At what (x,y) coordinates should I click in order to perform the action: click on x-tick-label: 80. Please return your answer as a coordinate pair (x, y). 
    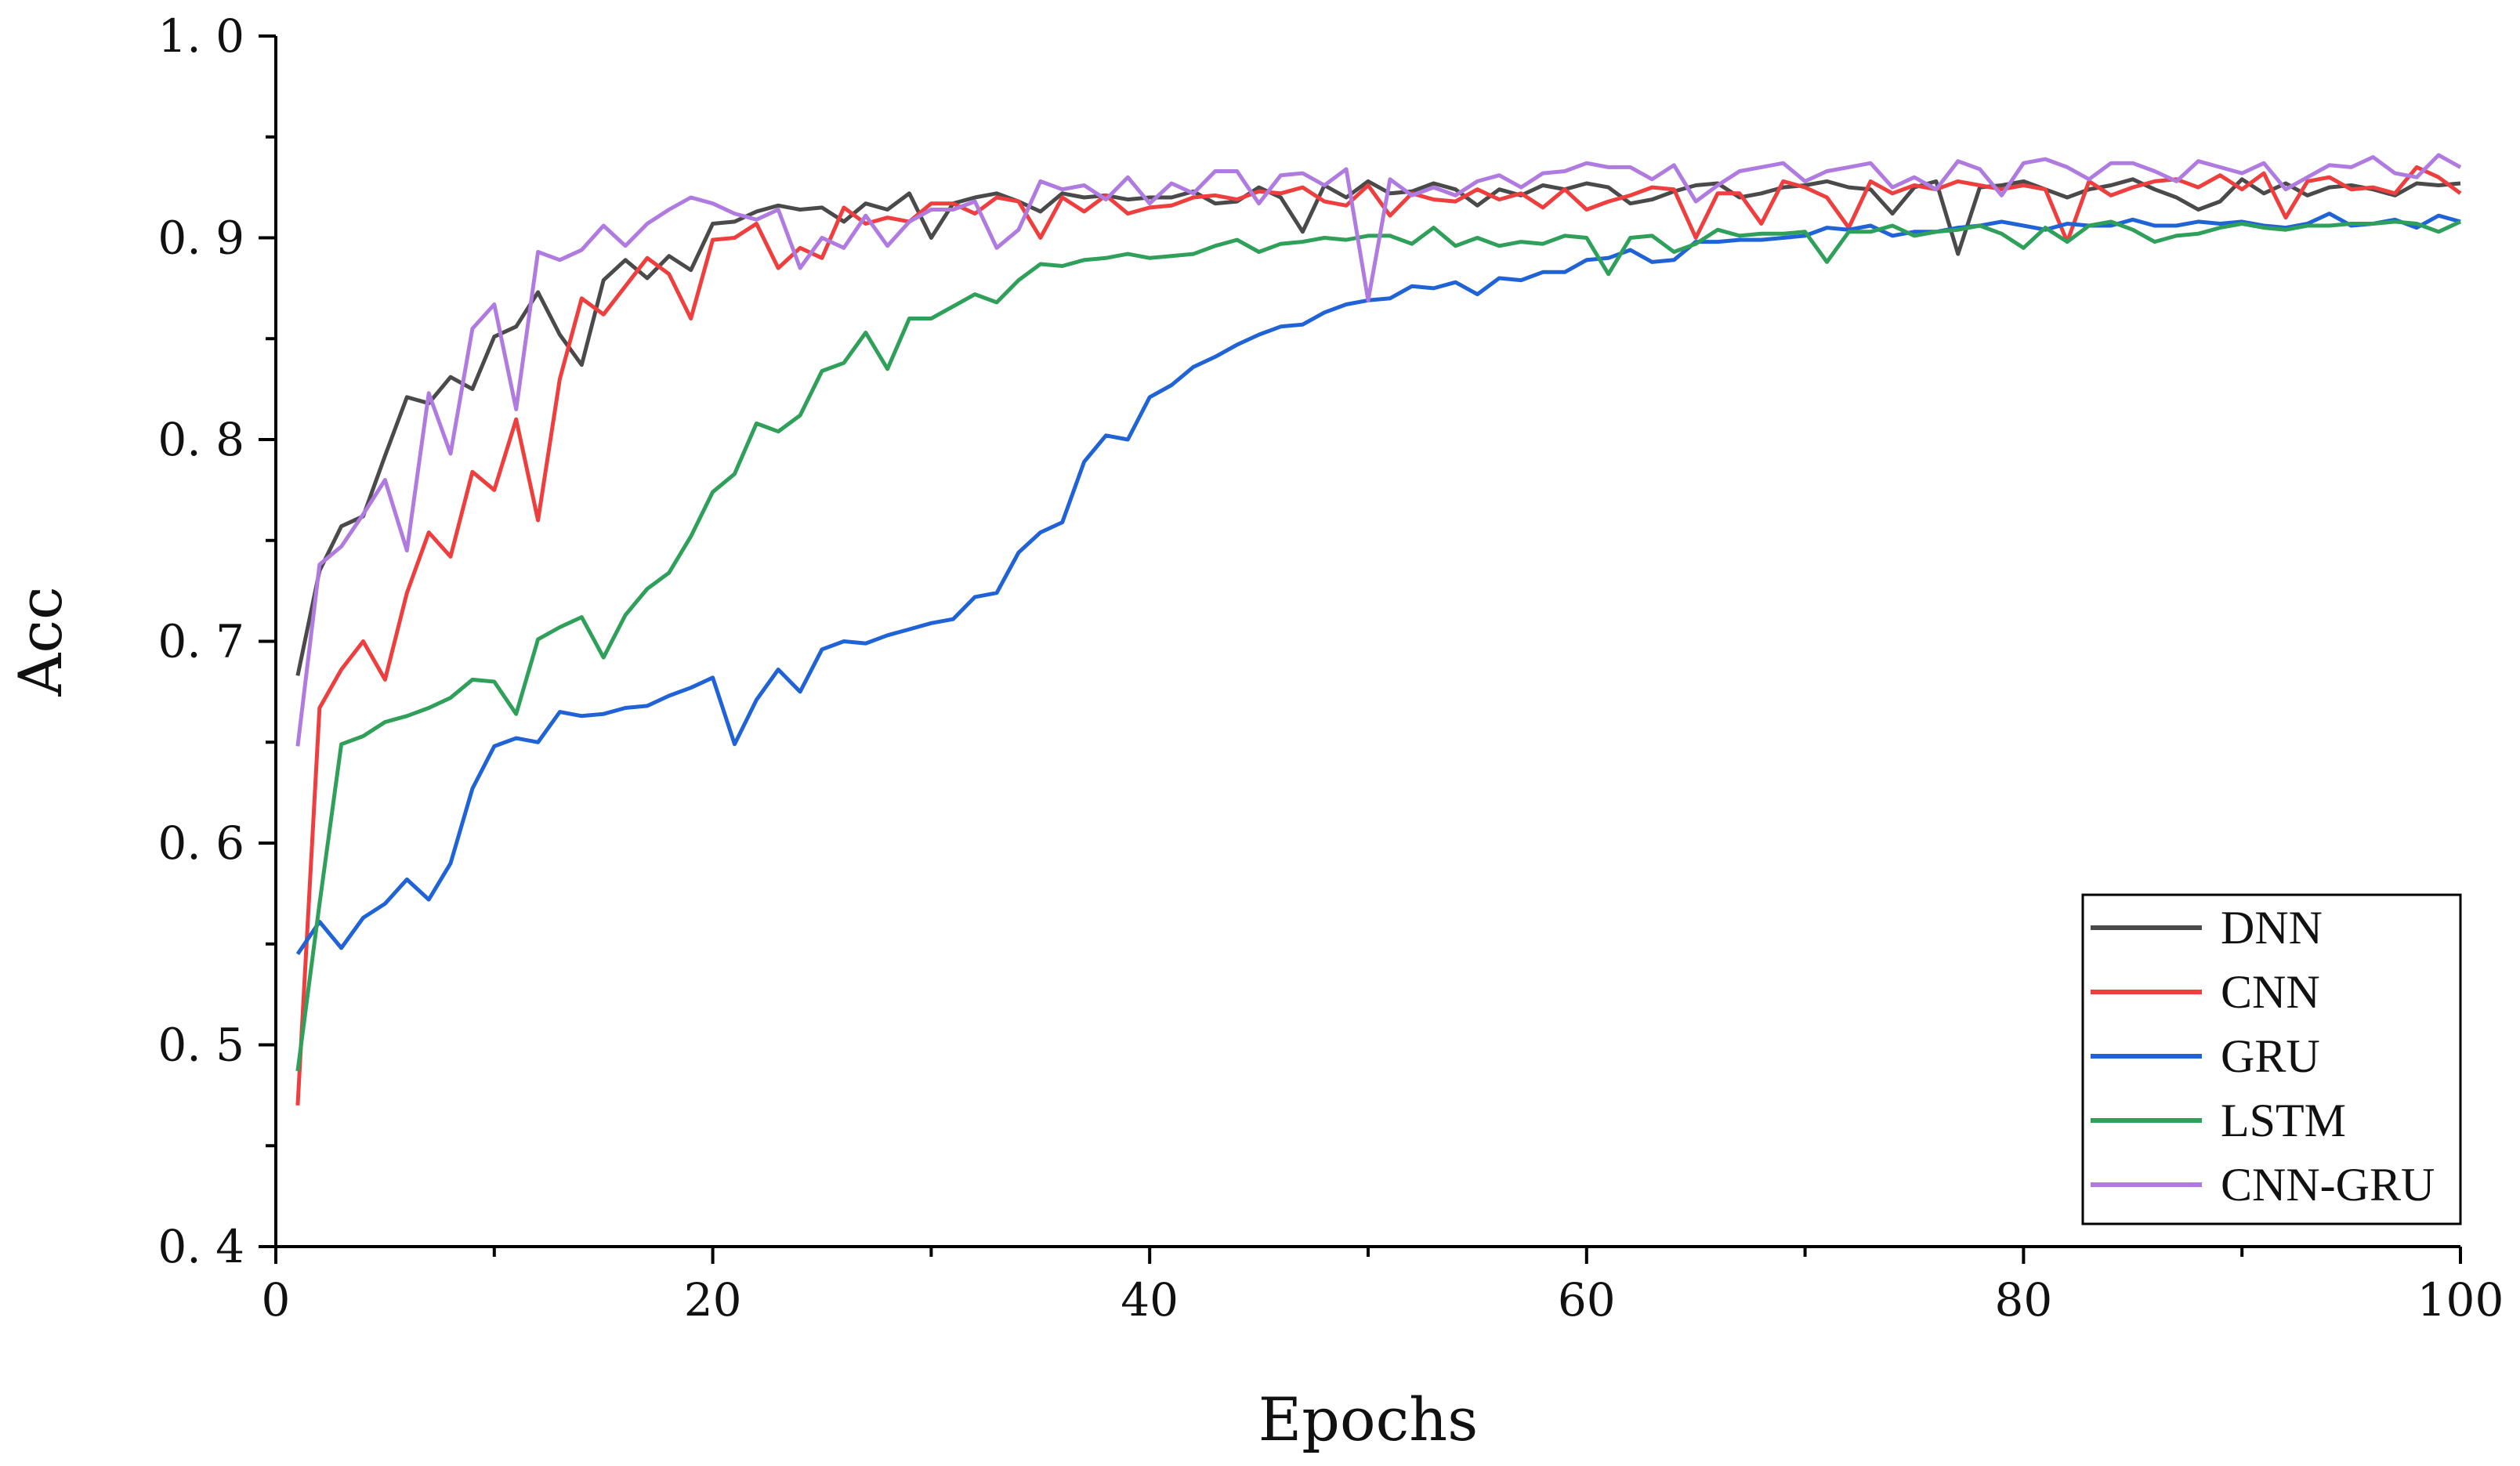
    Looking at the image, I should click on (2023, 1300).